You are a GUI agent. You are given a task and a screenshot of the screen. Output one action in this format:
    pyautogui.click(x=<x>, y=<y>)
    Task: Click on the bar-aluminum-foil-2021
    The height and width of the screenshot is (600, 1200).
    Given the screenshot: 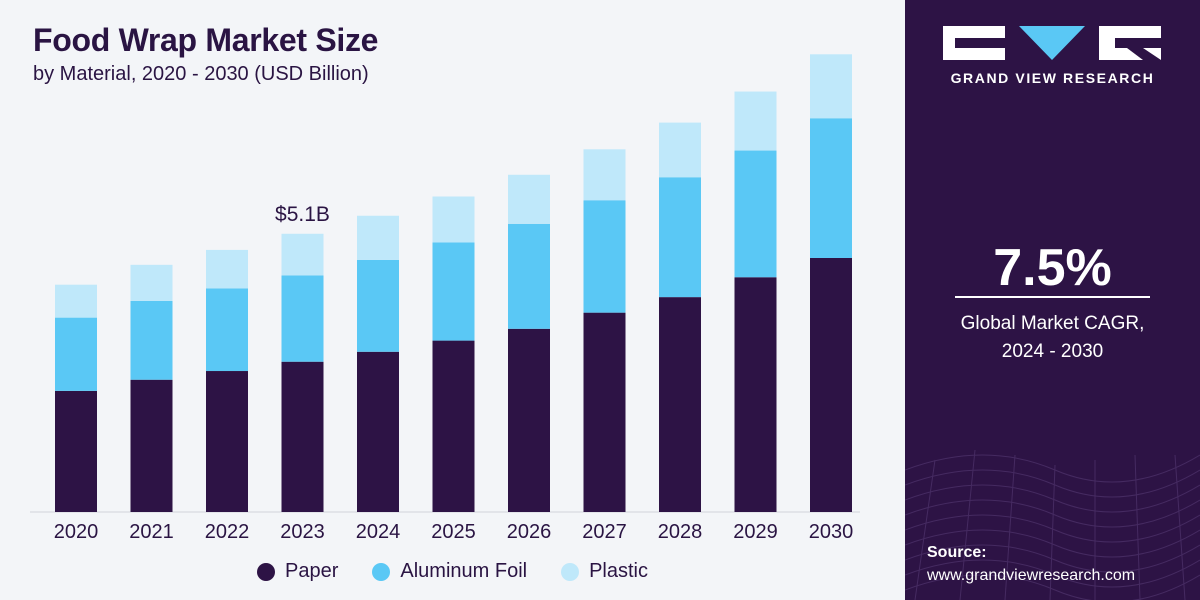 What is the action you would take?
    pyautogui.click(x=151, y=340)
    